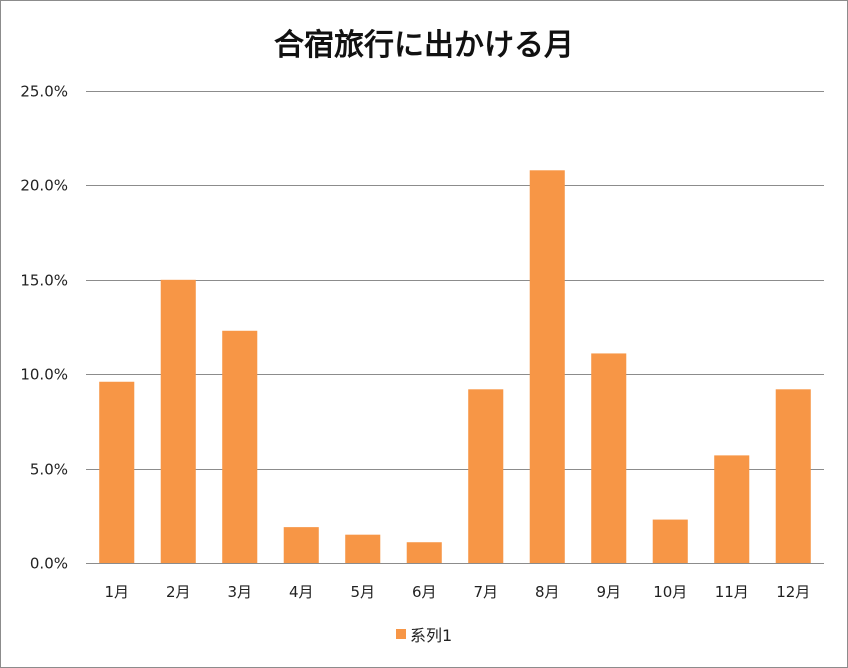  I want to click on x-tick-label: 5月, so click(362, 592).